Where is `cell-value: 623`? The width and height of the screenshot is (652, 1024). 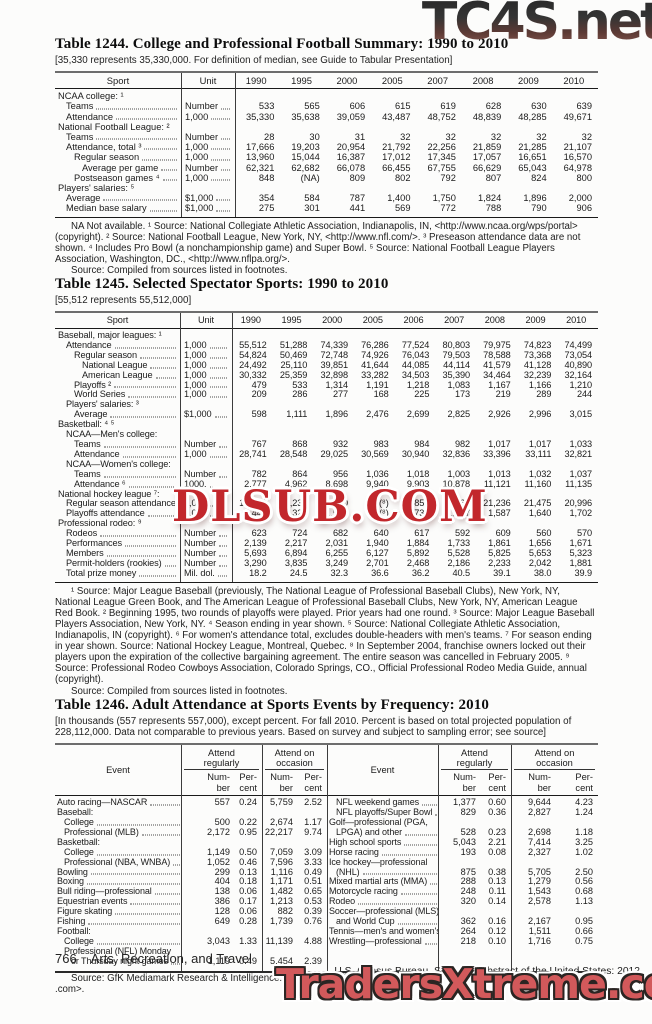
cell-value: 623 is located at coordinates (259, 533).